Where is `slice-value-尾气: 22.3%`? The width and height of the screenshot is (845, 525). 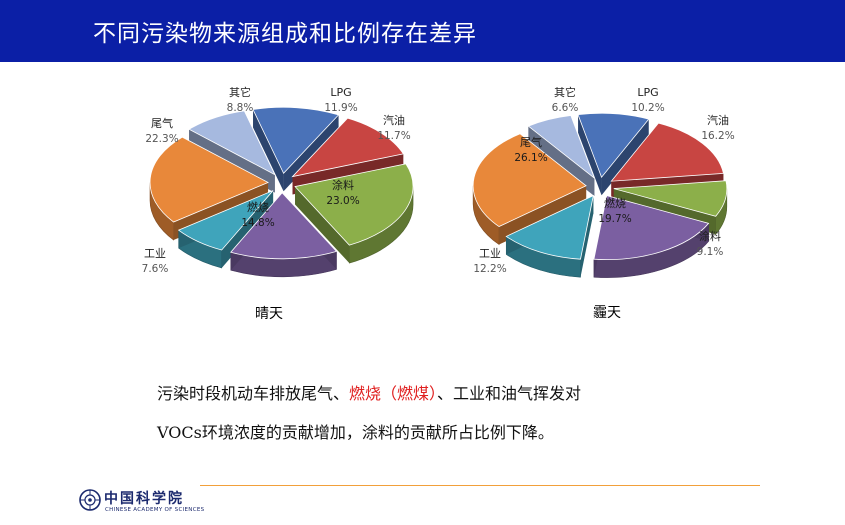
slice-value-尾气: 22.3% is located at coordinates (161, 139).